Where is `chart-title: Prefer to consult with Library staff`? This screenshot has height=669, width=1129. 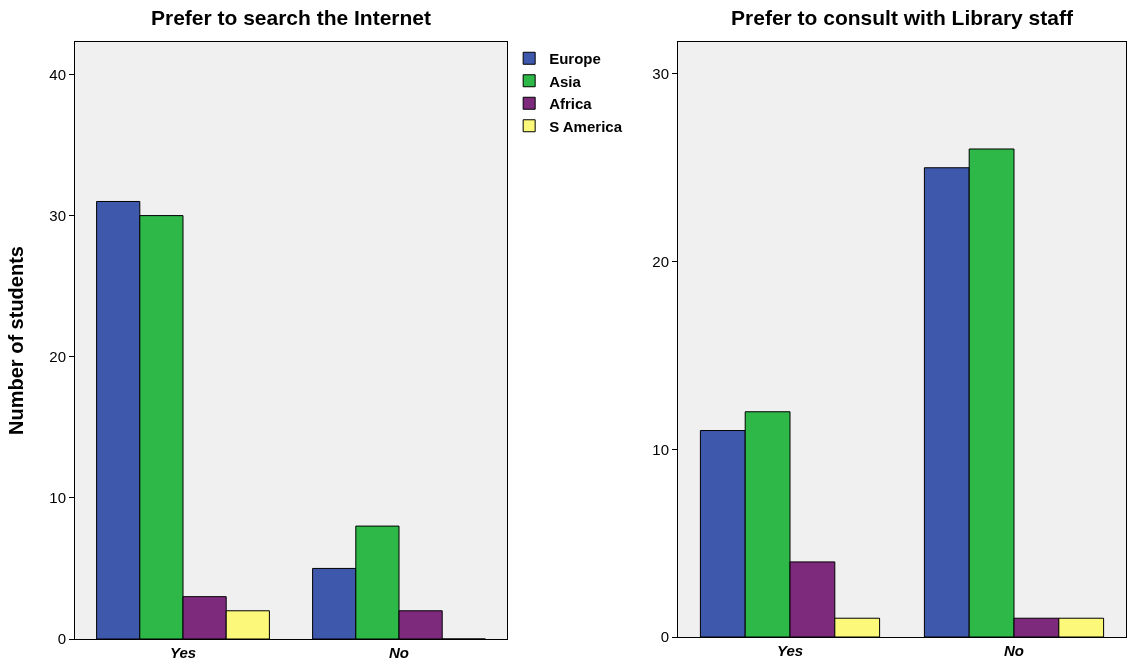
chart-title: Prefer to consult with Library staff is located at coordinates (902, 17).